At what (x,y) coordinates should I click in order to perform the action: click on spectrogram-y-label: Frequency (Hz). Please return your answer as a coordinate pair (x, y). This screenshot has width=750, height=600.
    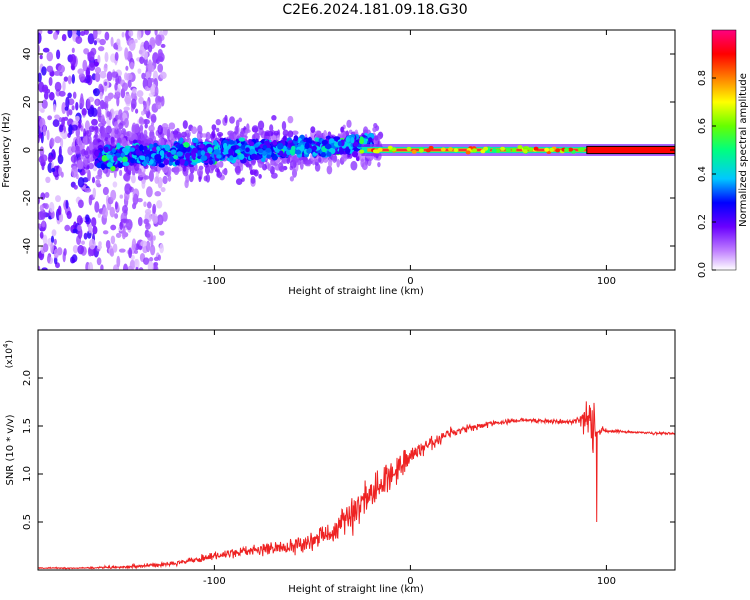
    Looking at the image, I should click on (6, 150).